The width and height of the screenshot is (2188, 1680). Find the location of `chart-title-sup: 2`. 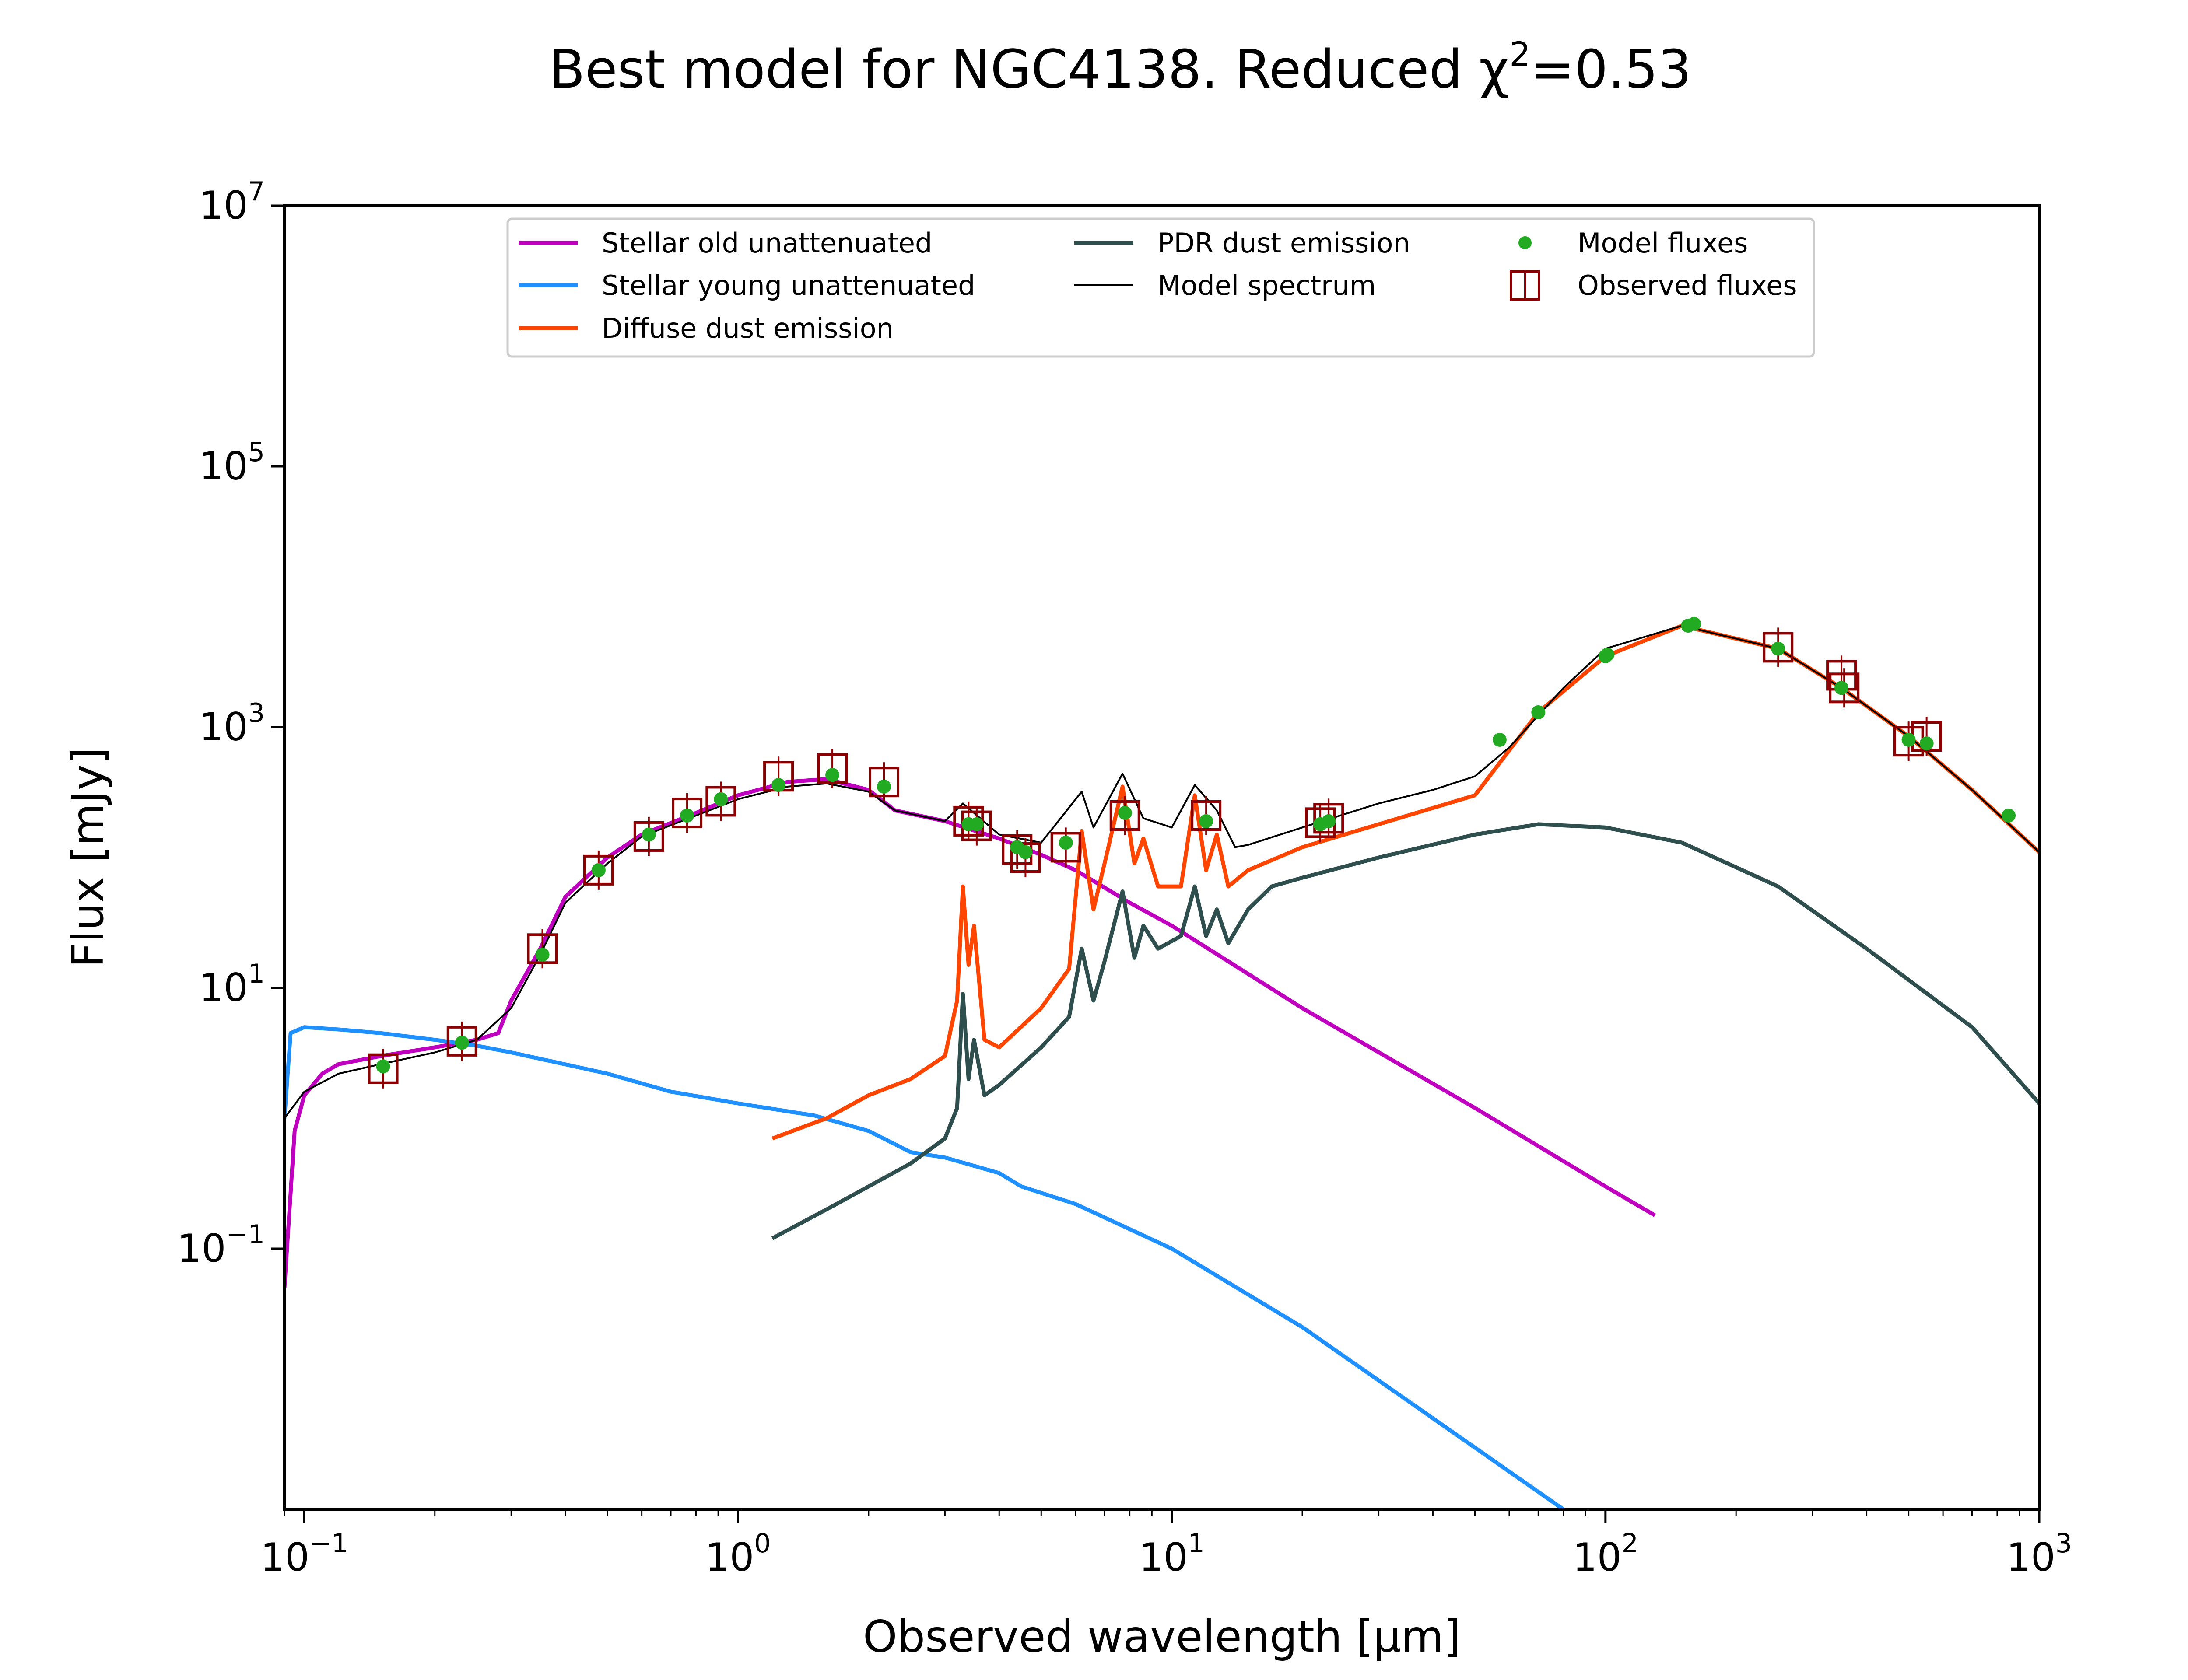

chart-title-sup: 2 is located at coordinates (1519, 54).